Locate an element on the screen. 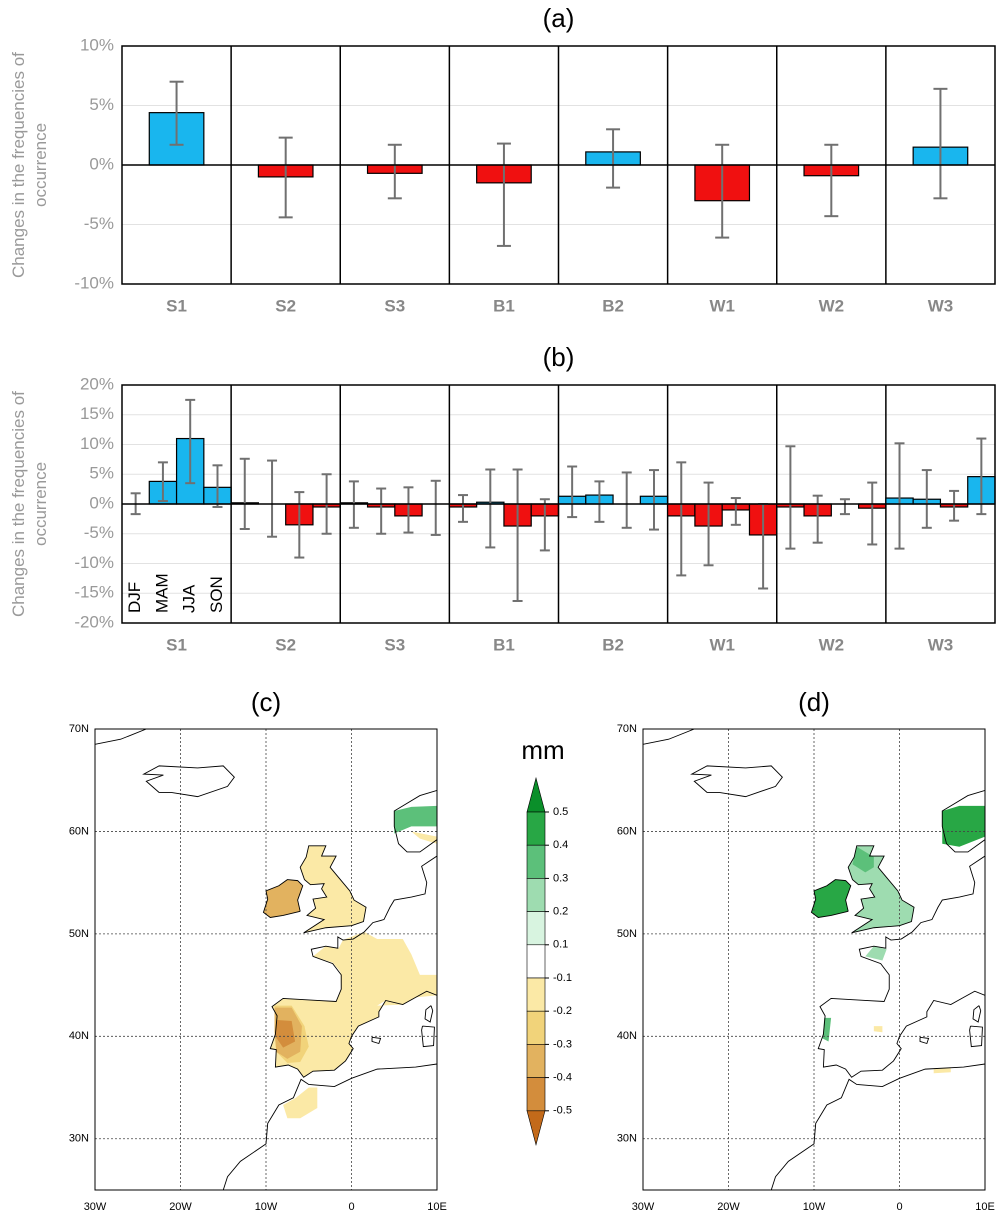 The image size is (1001, 1217). y-tick-label: 50N is located at coordinates (627, 934).